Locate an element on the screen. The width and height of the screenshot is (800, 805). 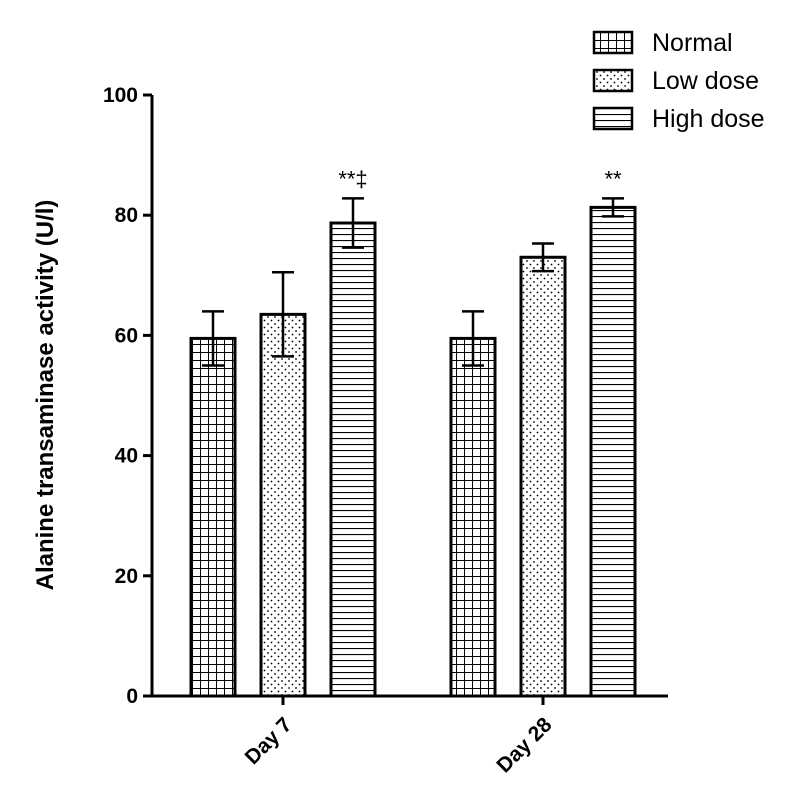
legend-label: High dose is located at coordinates (708, 119).